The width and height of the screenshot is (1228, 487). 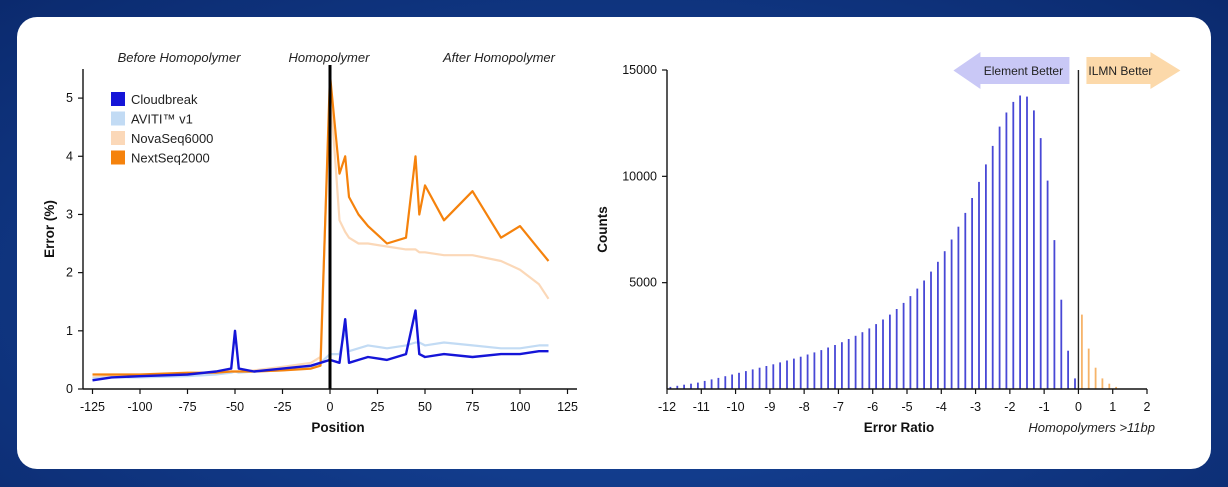 I want to click on left-x-tick-label: 75, so click(x=473, y=407).